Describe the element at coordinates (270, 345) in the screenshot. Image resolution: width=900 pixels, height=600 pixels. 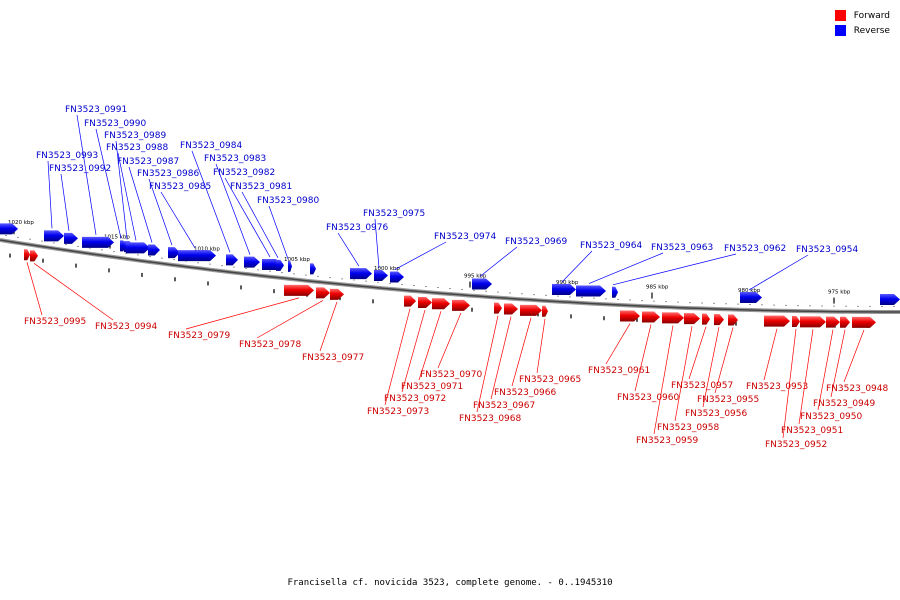
I see `forward-gene-label: FN3523_0978` at that location.